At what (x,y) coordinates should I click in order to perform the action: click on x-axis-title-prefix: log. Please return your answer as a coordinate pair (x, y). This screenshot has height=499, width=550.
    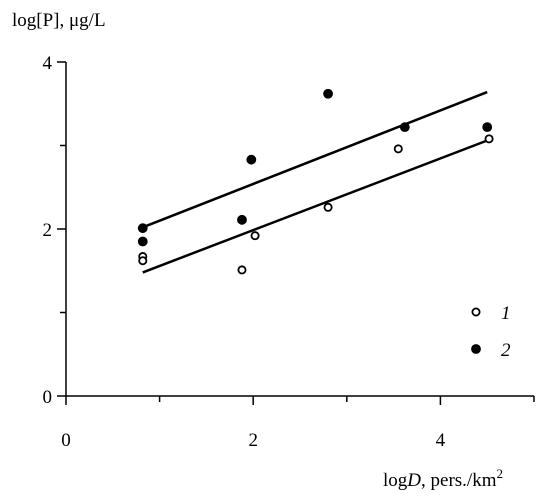
    Looking at the image, I should click on (395, 480).